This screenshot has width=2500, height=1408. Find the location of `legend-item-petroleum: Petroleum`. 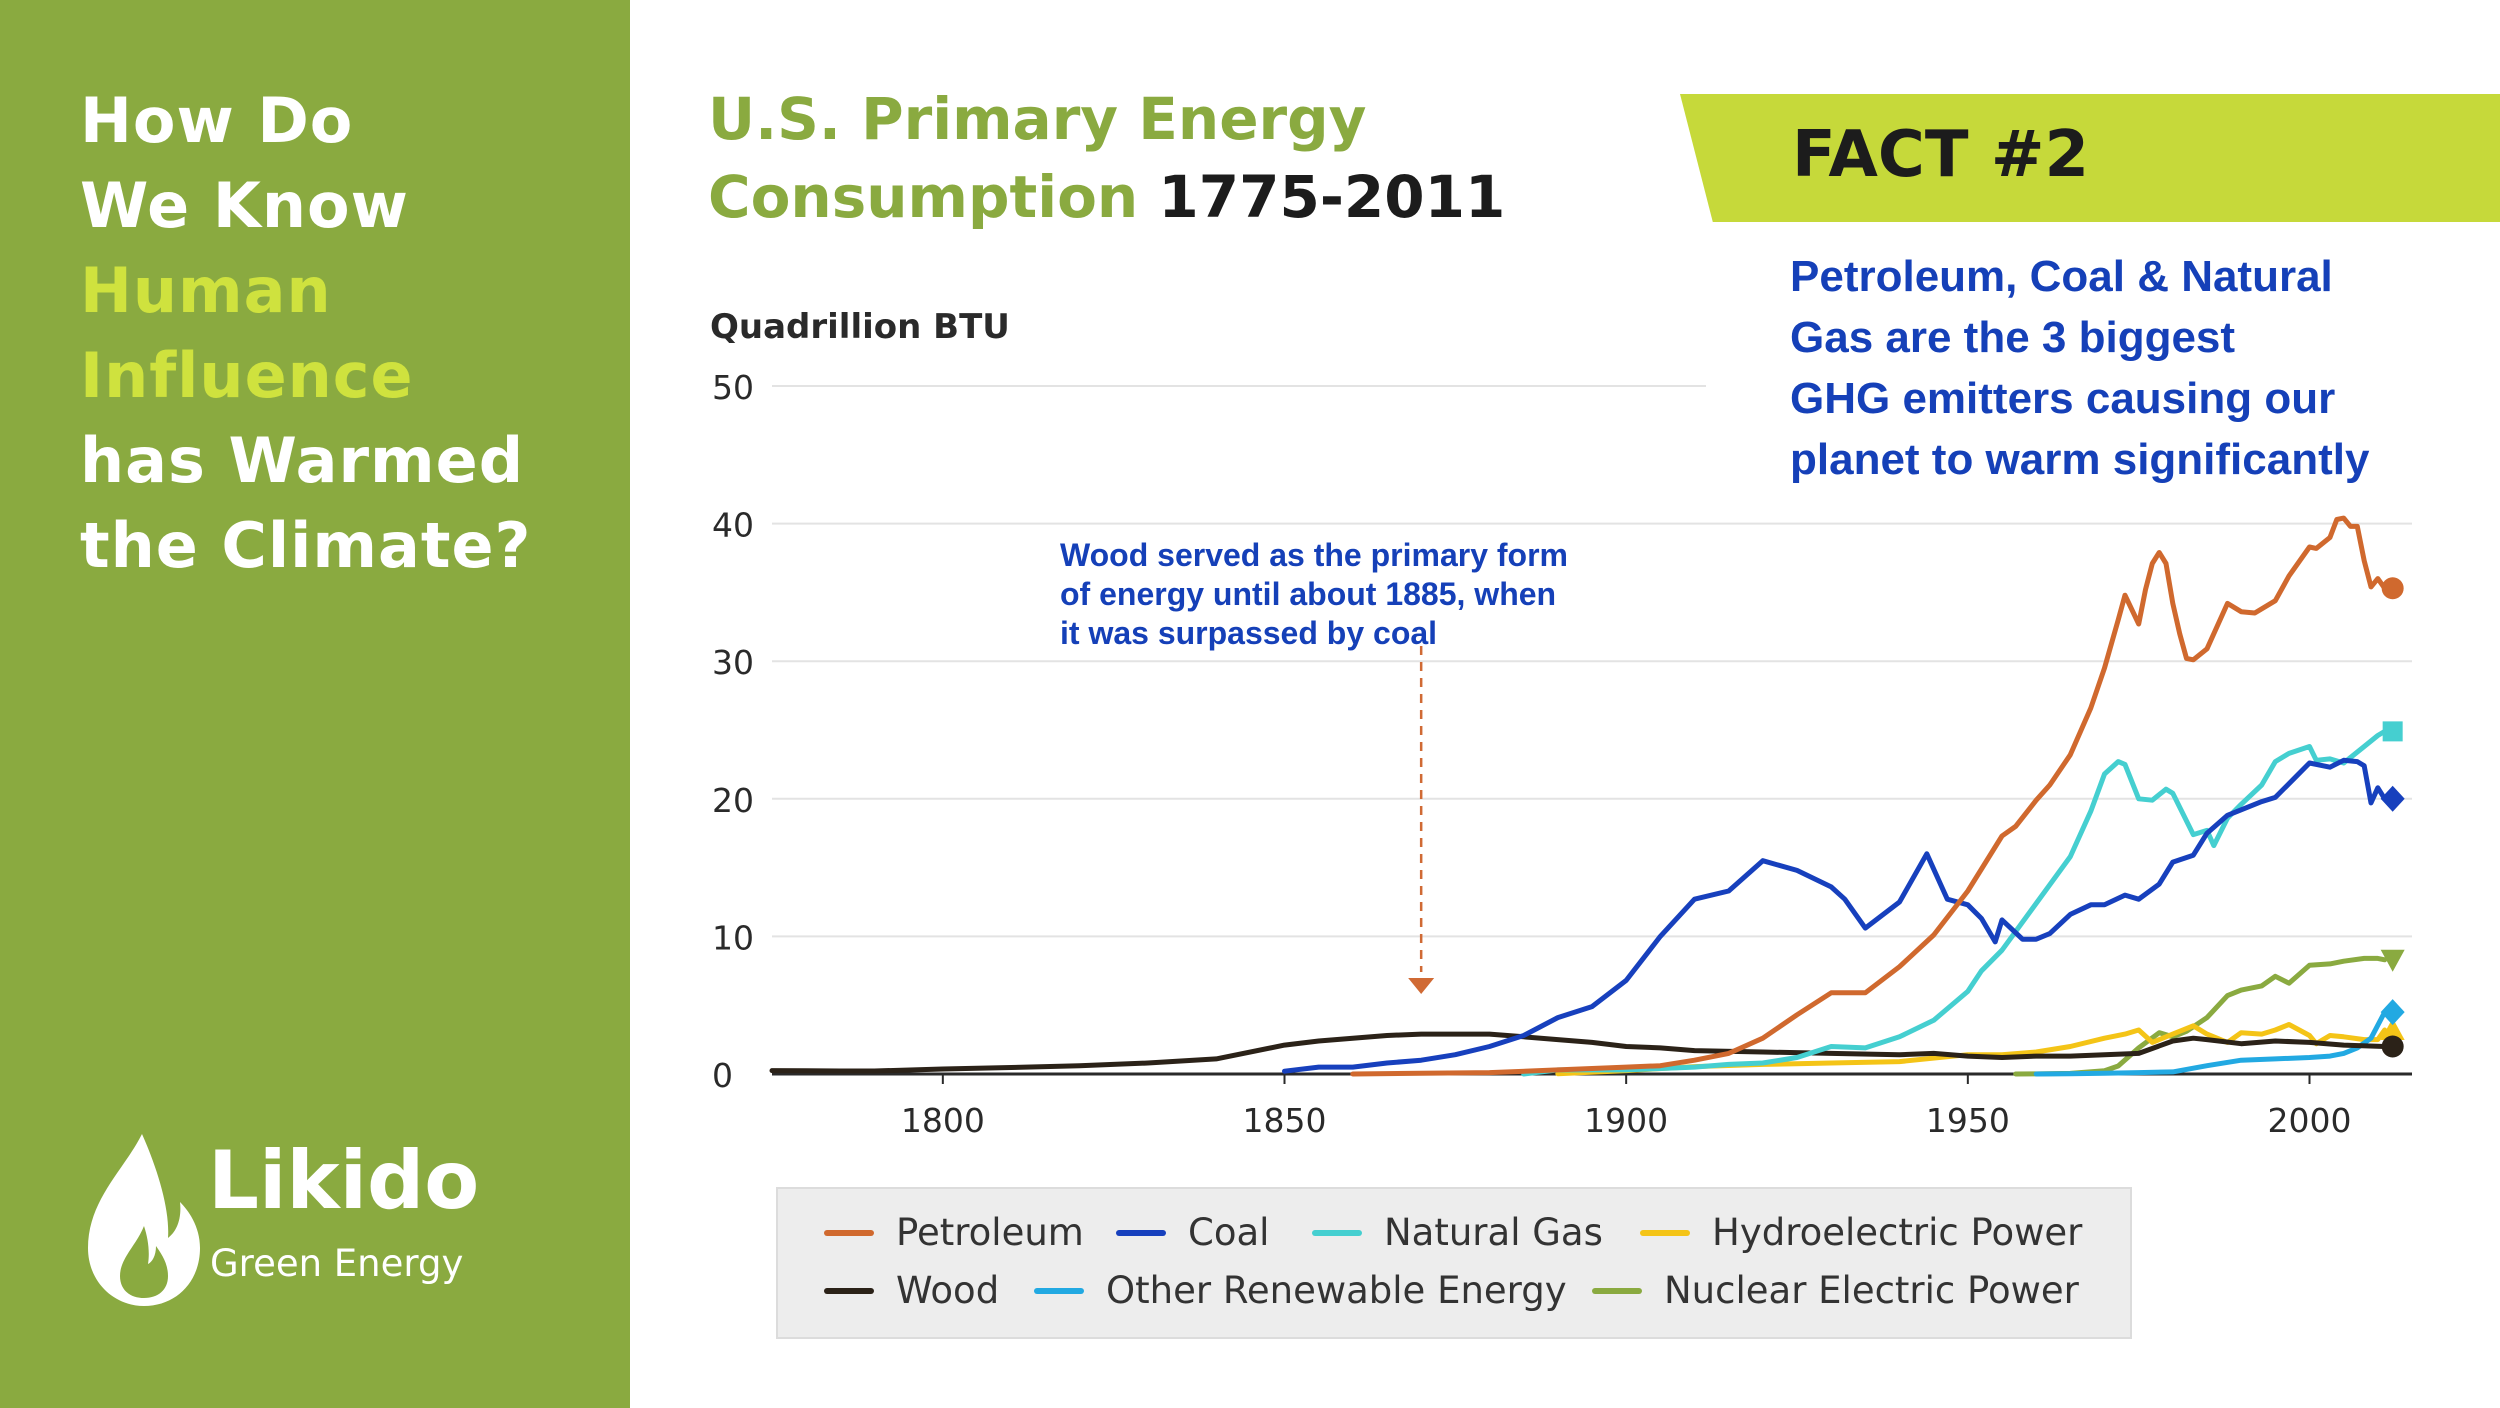

legend-item-petroleum: Petroleum is located at coordinates (954, 1232).